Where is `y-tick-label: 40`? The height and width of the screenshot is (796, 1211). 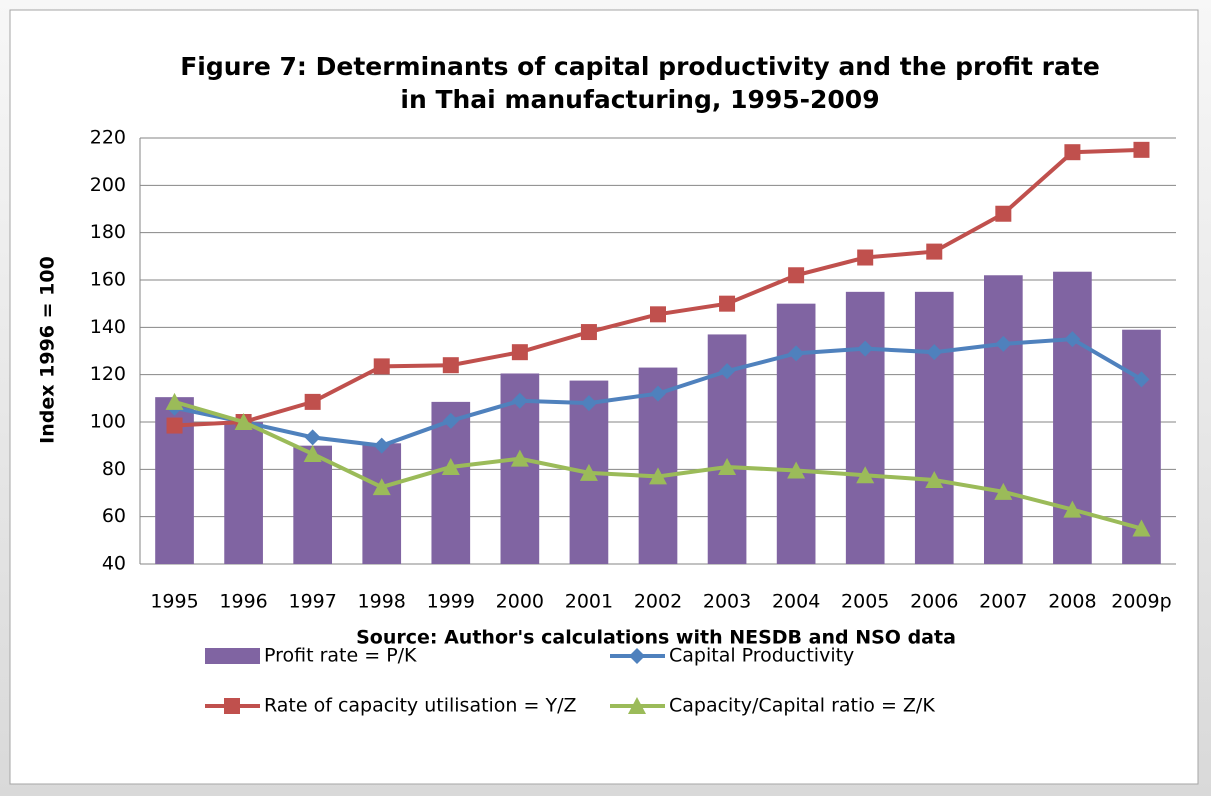 y-tick-label: 40 is located at coordinates (114, 564).